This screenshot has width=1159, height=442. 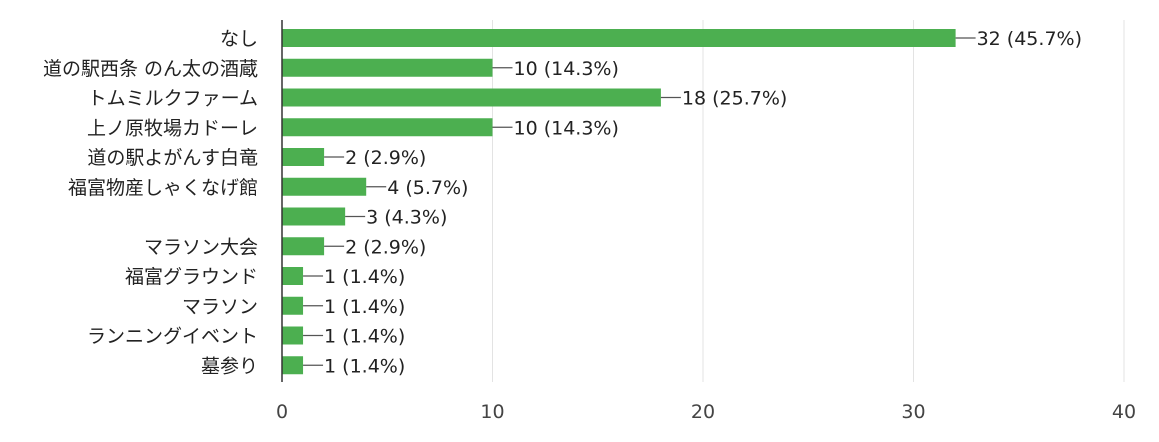 I want to click on category-label: 墓参り, so click(x=229, y=366).